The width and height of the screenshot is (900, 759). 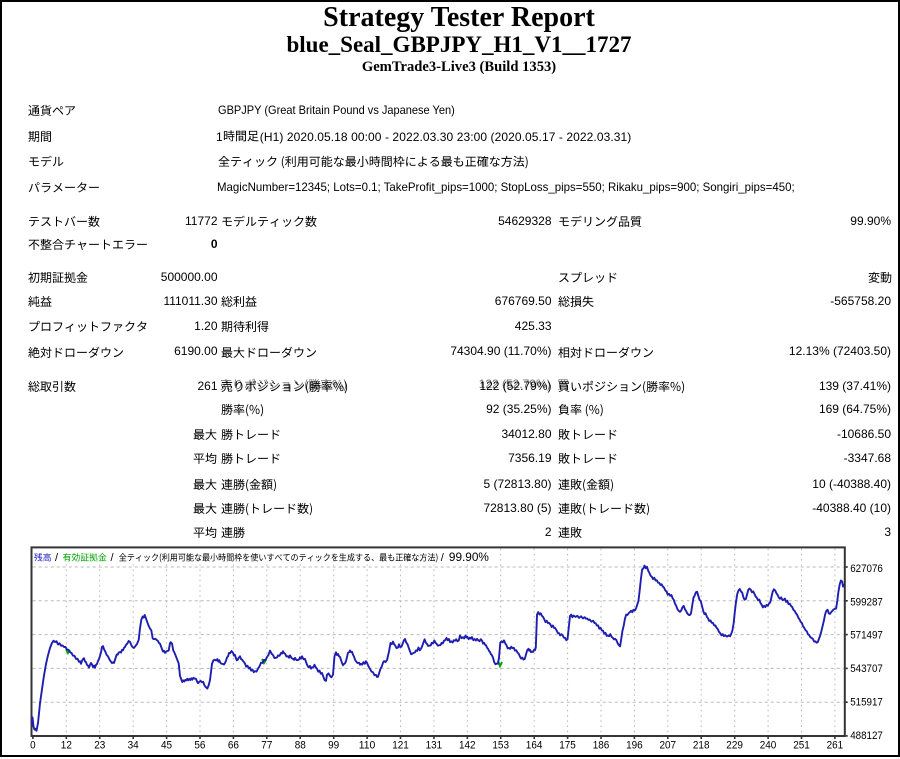 What do you see at coordinates (166, 745) in the screenshot?
I see `svg-text: 45` at bounding box center [166, 745].